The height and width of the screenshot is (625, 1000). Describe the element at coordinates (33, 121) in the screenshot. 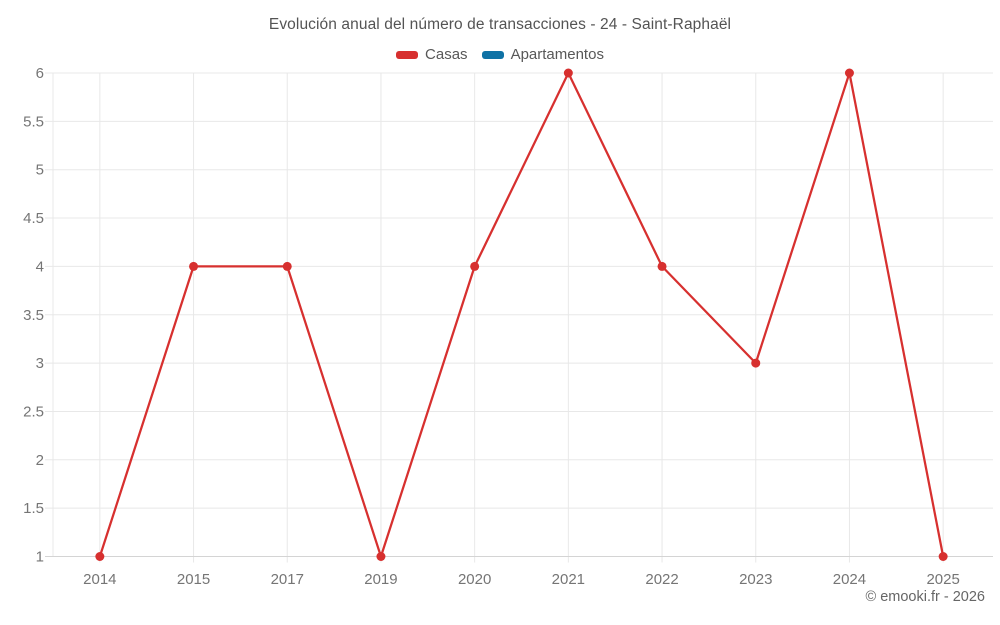

I see `svg-text: 5.5` at that location.